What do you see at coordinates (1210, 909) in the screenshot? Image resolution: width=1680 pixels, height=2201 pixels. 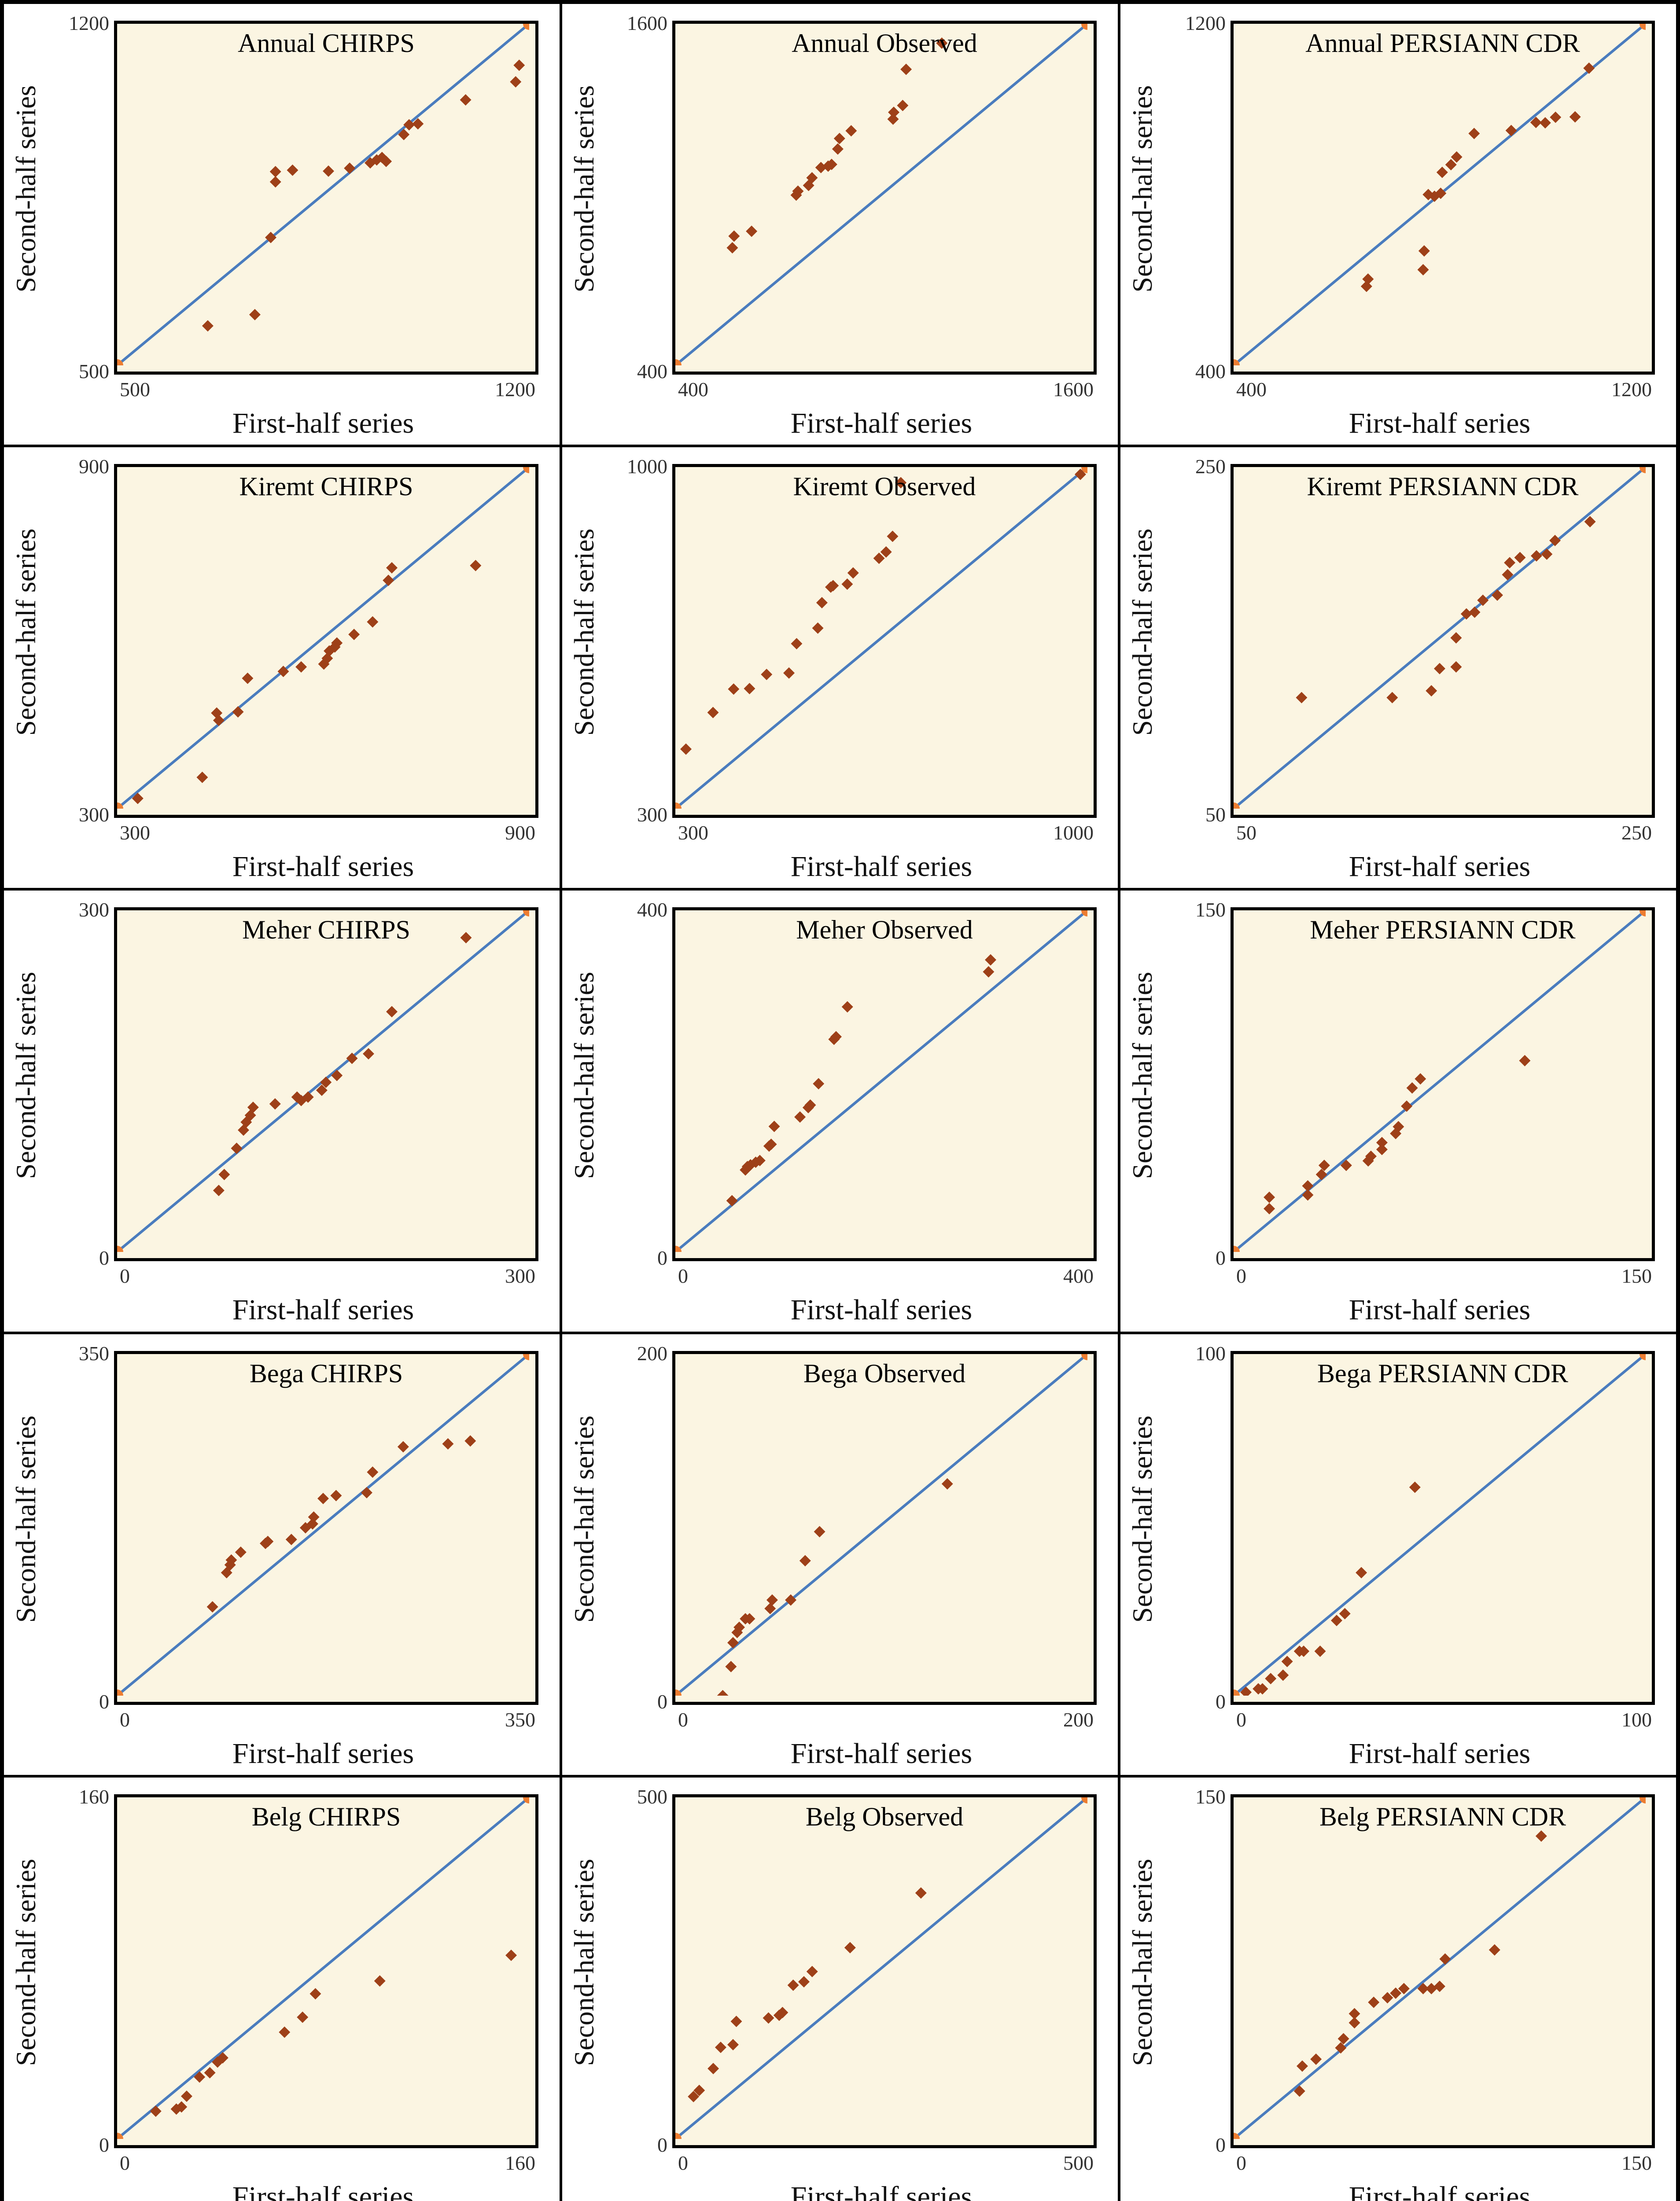 I see `y-max-tick-label: 150` at bounding box center [1210, 909].